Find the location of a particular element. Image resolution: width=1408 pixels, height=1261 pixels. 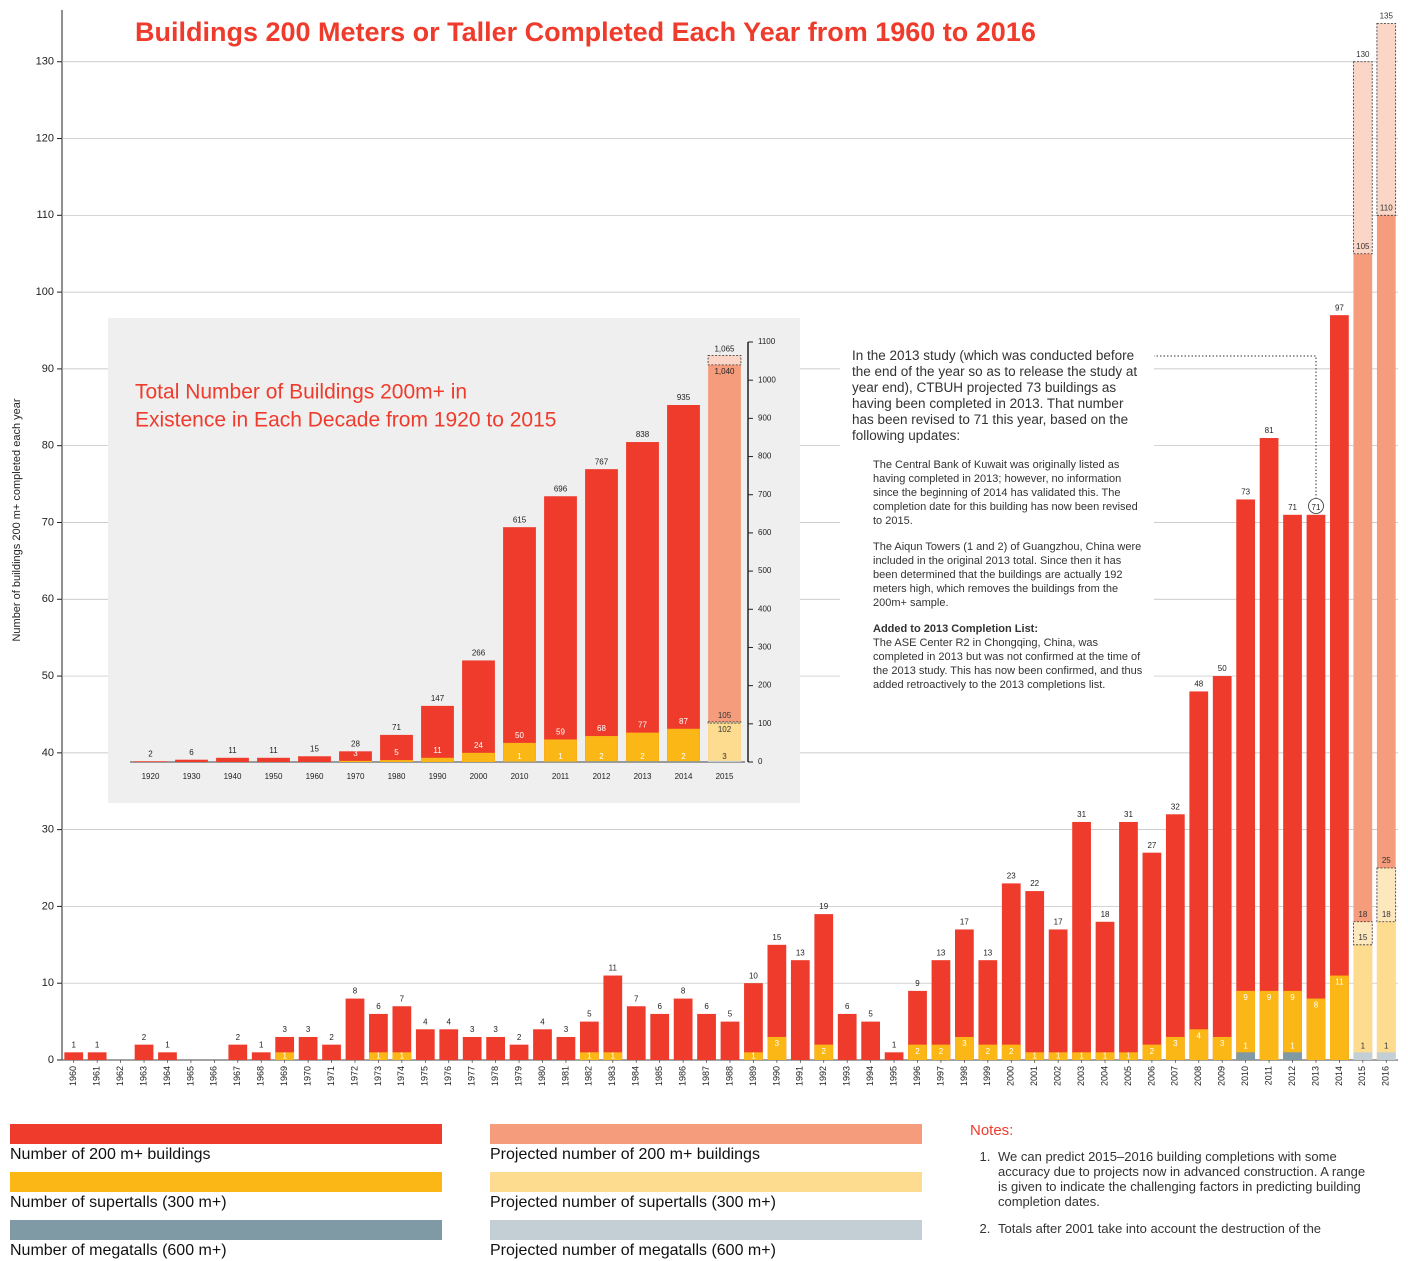

x-tick-label: 1986 is located at coordinates (682, 1076).